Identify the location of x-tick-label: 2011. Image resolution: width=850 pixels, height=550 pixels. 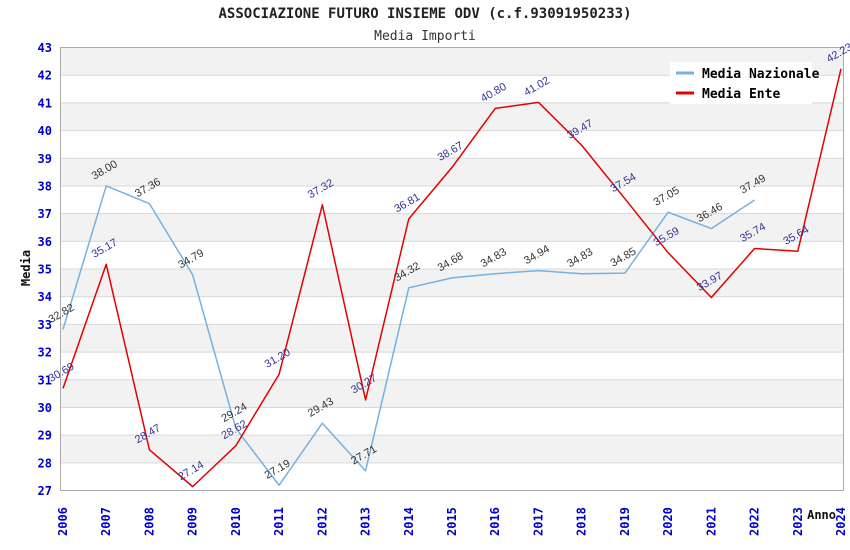
(279, 521).